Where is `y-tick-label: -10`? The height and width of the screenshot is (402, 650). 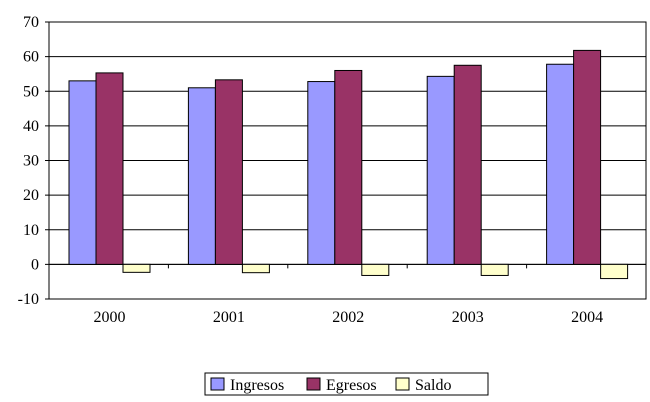
y-tick-label: -10 is located at coordinates (28, 299).